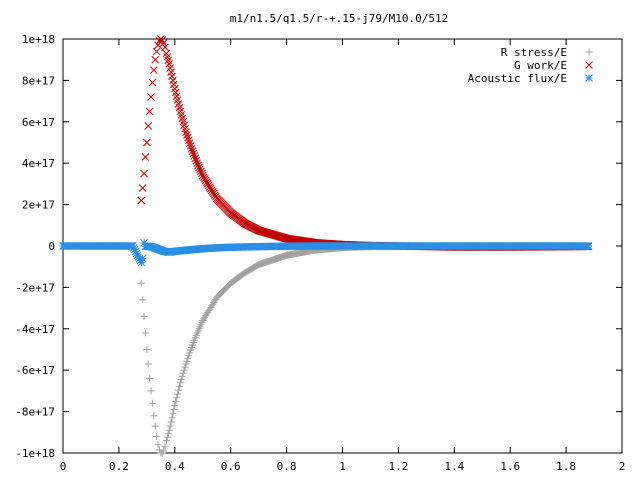 This screenshot has height=480, width=640. What do you see at coordinates (38, 80) in the screenshot?
I see `y-tick-label: 8e+17` at bounding box center [38, 80].